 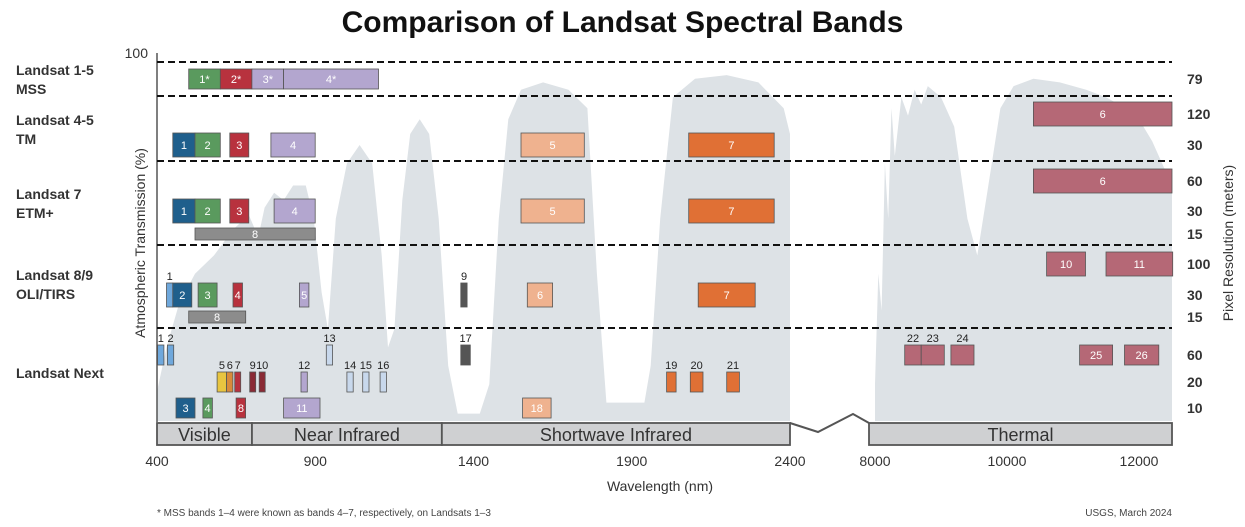 I want to click on band-next-13: 13, so click(x=329, y=349).